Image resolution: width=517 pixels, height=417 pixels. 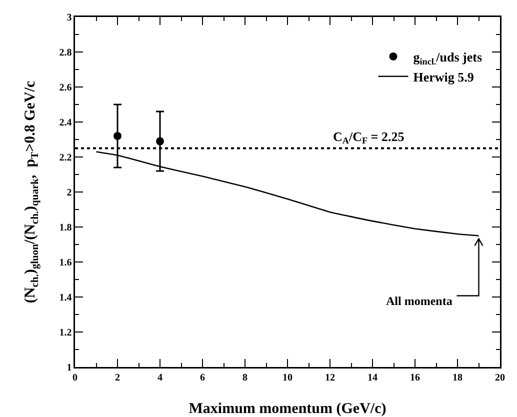 I want to click on x-tick-label: 10, so click(x=287, y=378).